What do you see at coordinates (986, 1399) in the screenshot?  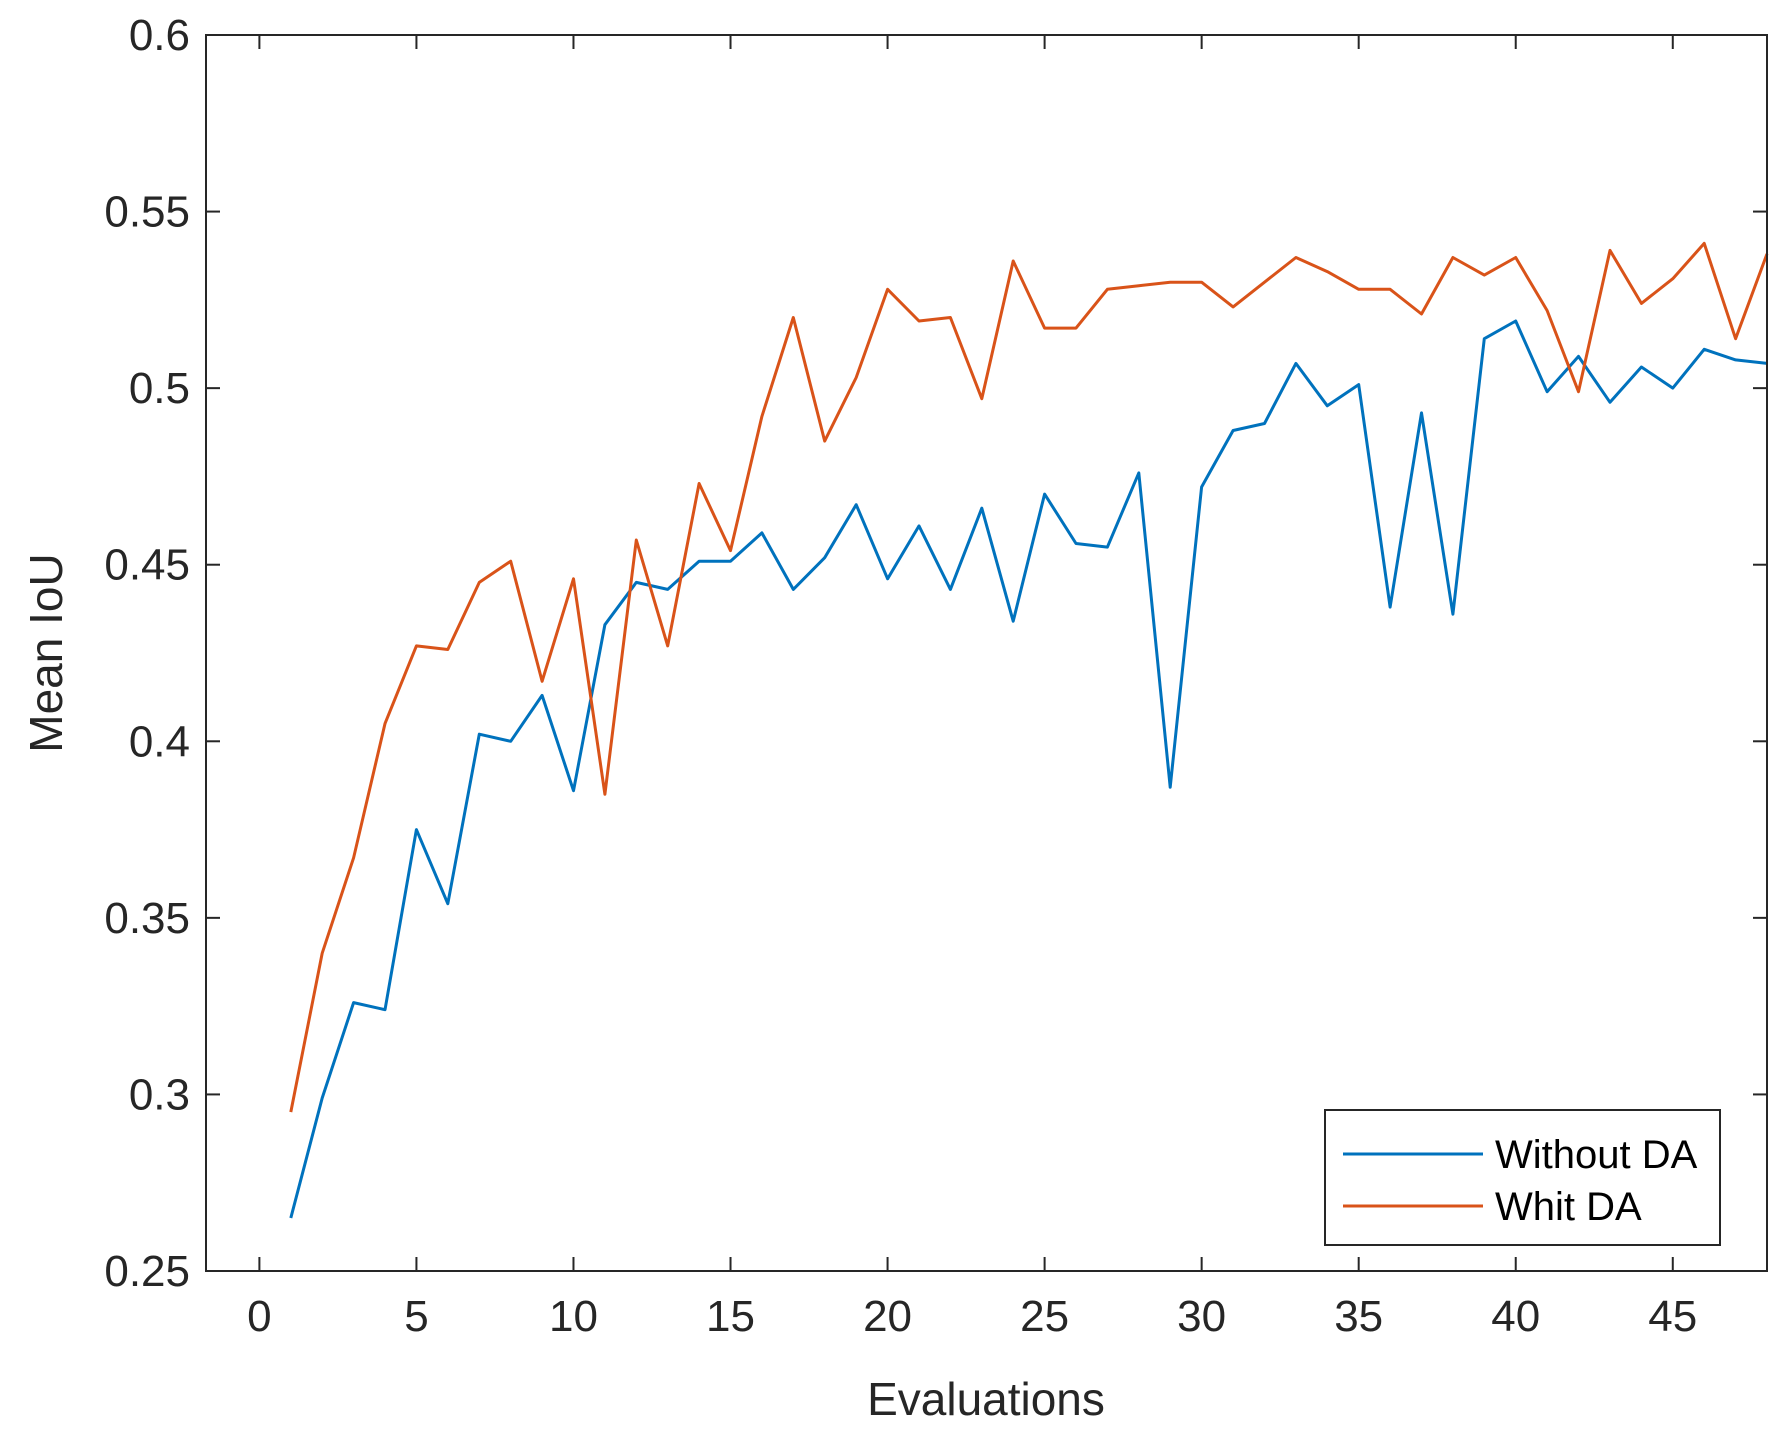 I see `x-axis-label: Evaluations` at bounding box center [986, 1399].